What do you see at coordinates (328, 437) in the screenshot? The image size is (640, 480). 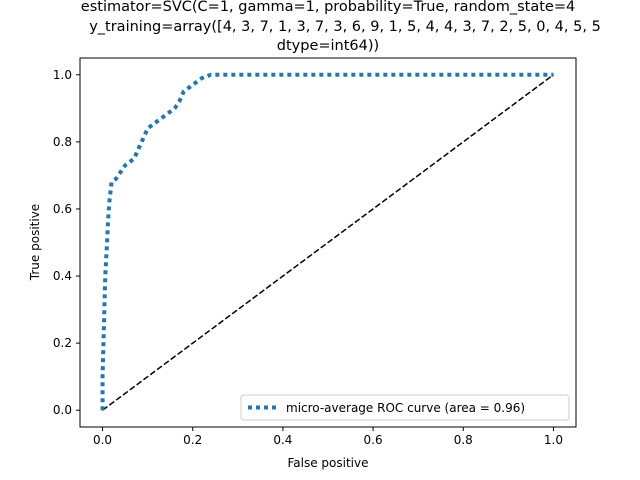 I see `x-axis-ticks: 0.0 0.2 0.4 0.6 0.8 1.0` at bounding box center [328, 437].